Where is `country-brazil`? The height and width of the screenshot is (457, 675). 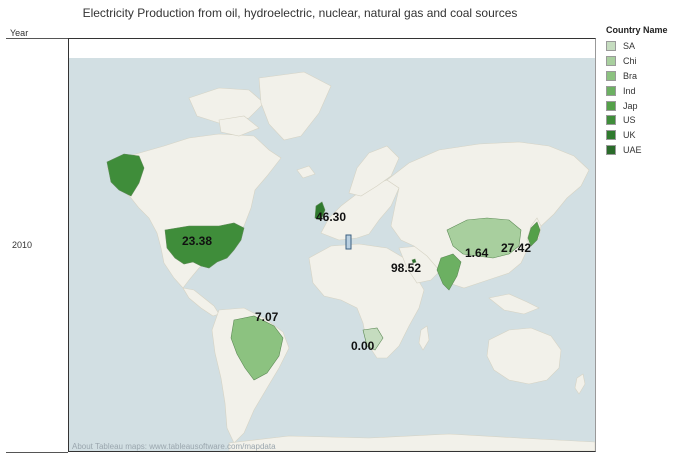
country-brazil is located at coordinates (257, 348).